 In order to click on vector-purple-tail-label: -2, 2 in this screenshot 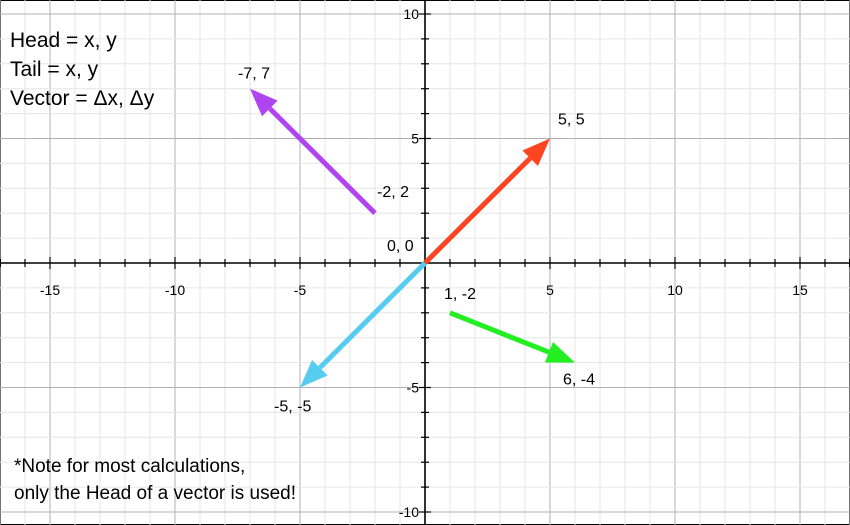, I will do `click(393, 192)`.